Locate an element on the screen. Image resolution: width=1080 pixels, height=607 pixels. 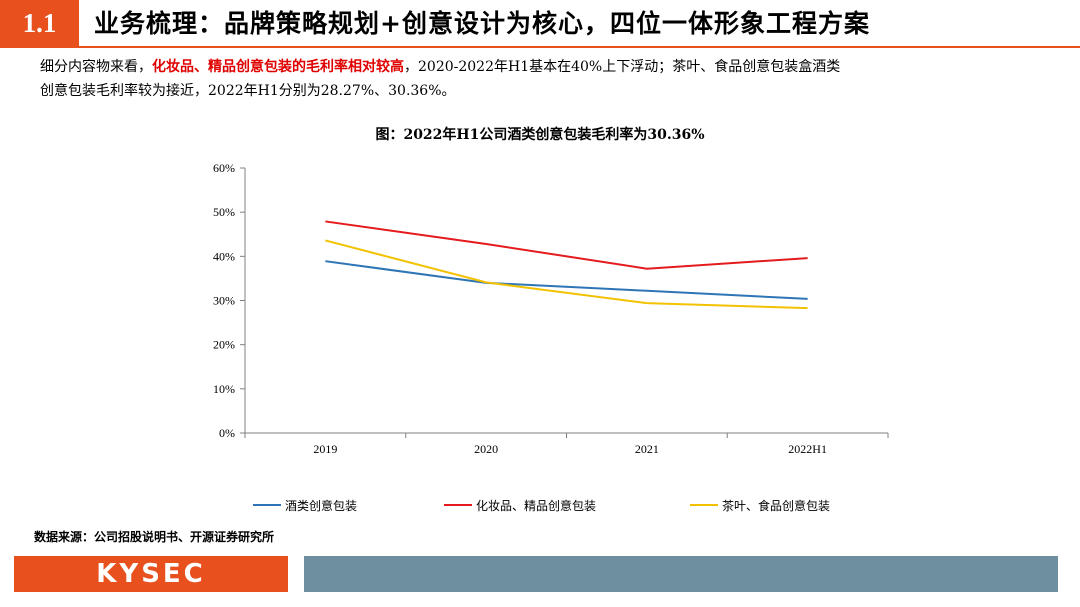
footer-bar is located at coordinates (681, 574).